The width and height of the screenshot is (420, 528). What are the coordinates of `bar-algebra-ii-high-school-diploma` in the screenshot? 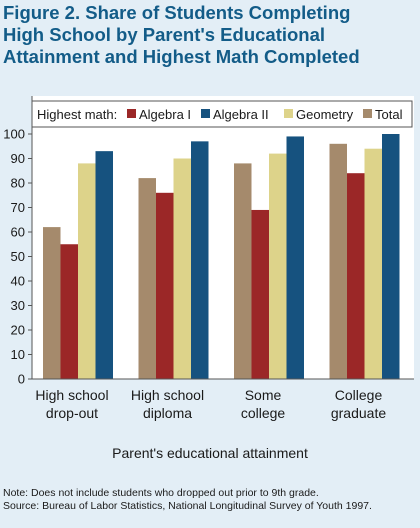 It's located at (200, 260).